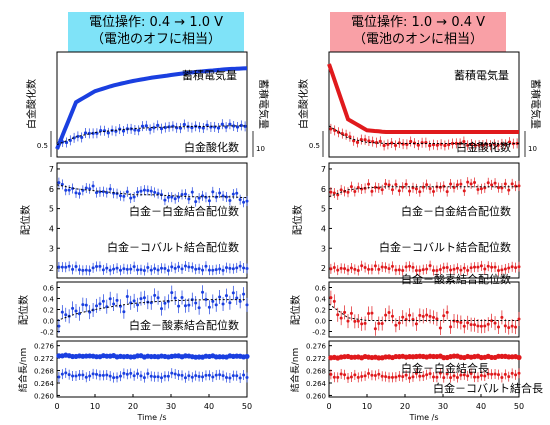 The width and height of the screenshot is (550, 425). I want to click on right-p4-yticklabel: 0.276, so click(316, 347).